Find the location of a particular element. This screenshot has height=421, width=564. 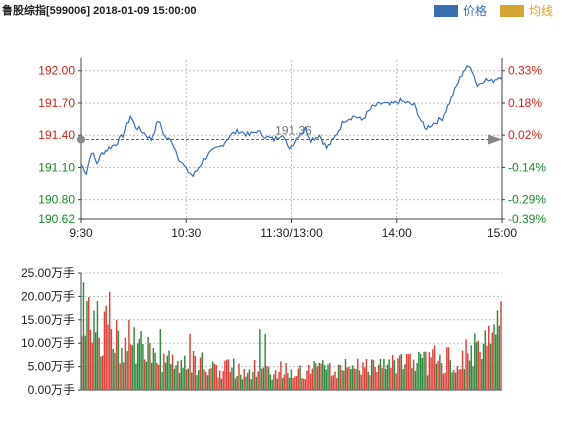

volume-tick-label: 20.00万手 is located at coordinates (48, 296).